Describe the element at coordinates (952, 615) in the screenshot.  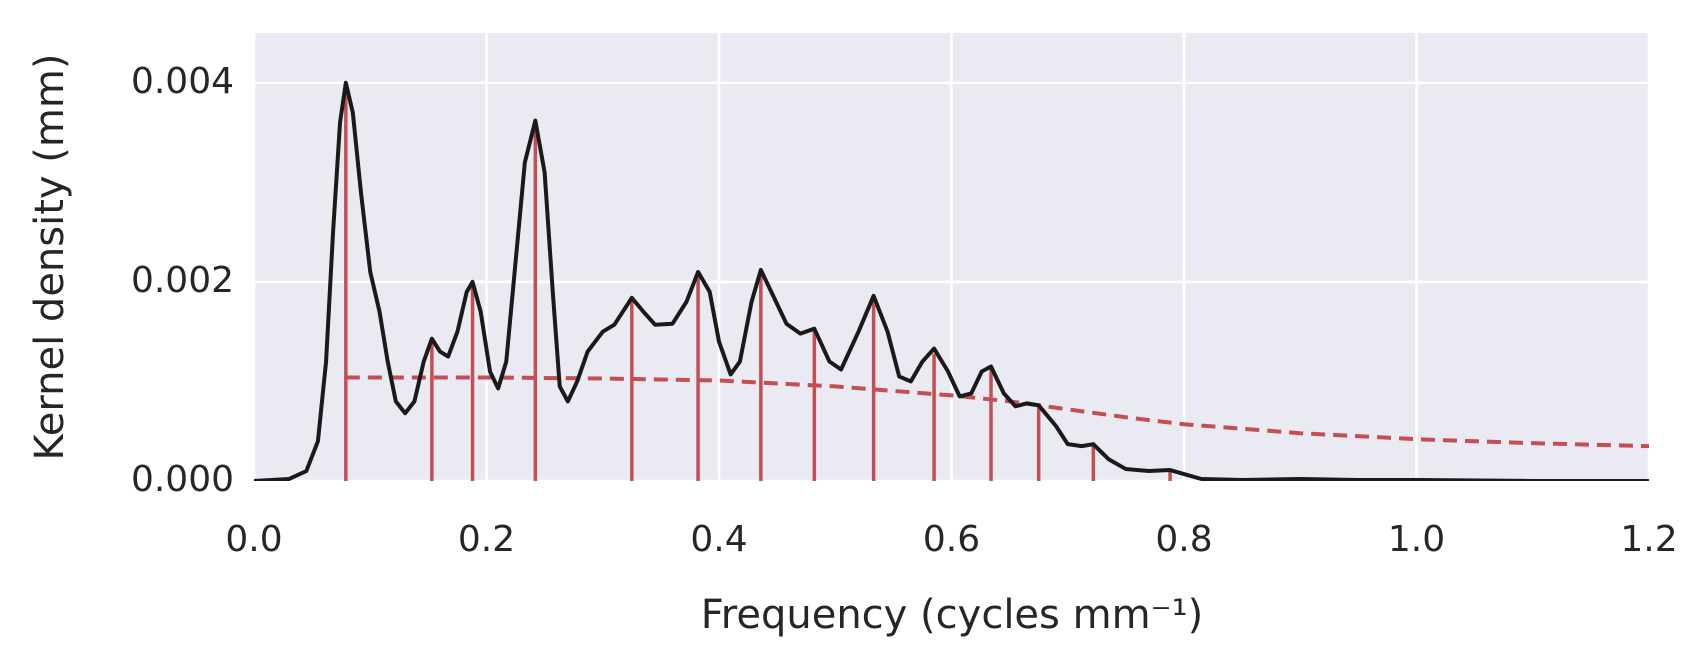
I see `x-axis-label: Frequency (cycles mm⁻¹)` at that location.